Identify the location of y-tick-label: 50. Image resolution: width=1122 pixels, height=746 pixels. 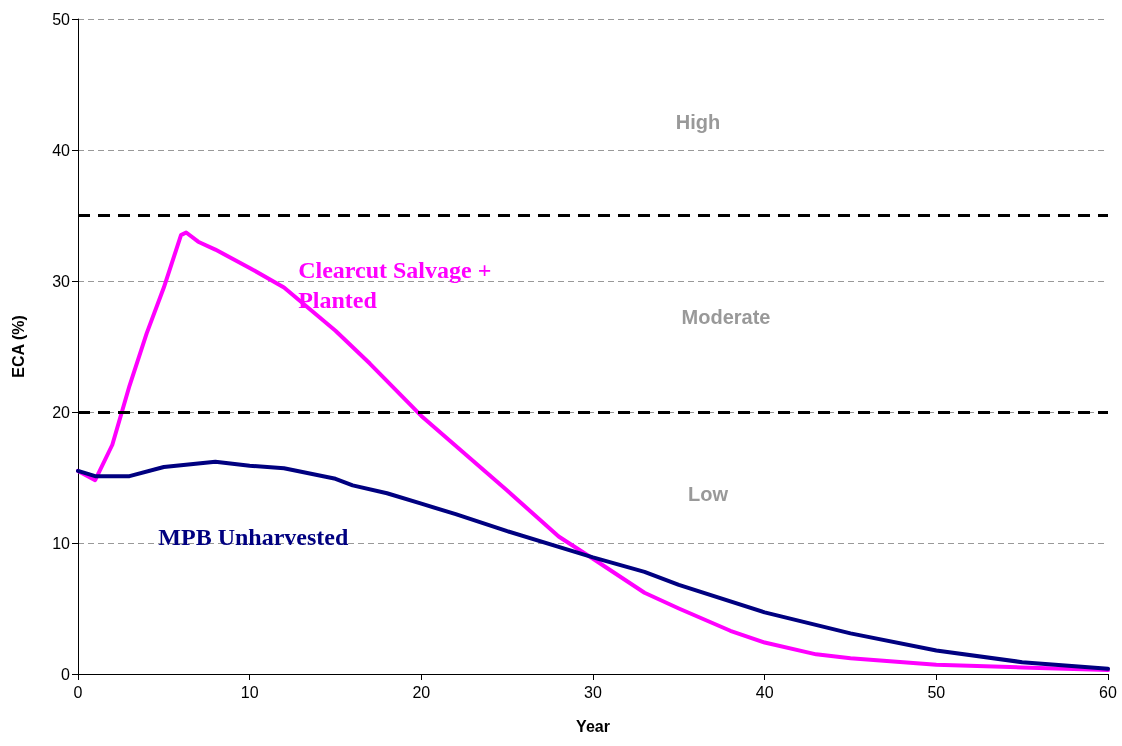
(61, 19).